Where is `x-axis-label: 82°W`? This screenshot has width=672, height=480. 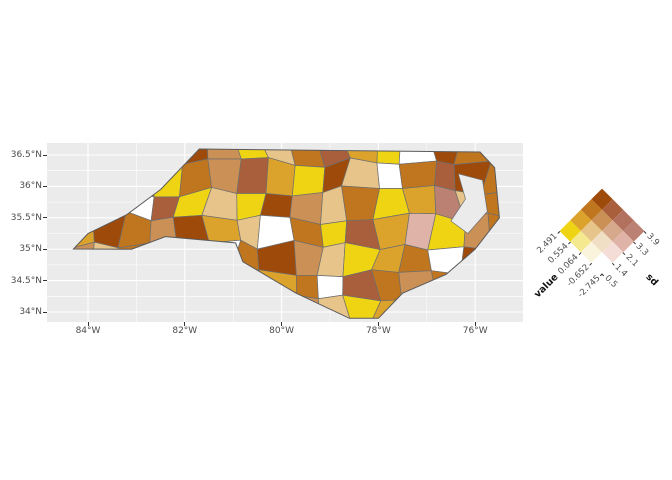 x-axis-label: 82°W is located at coordinates (185, 331).